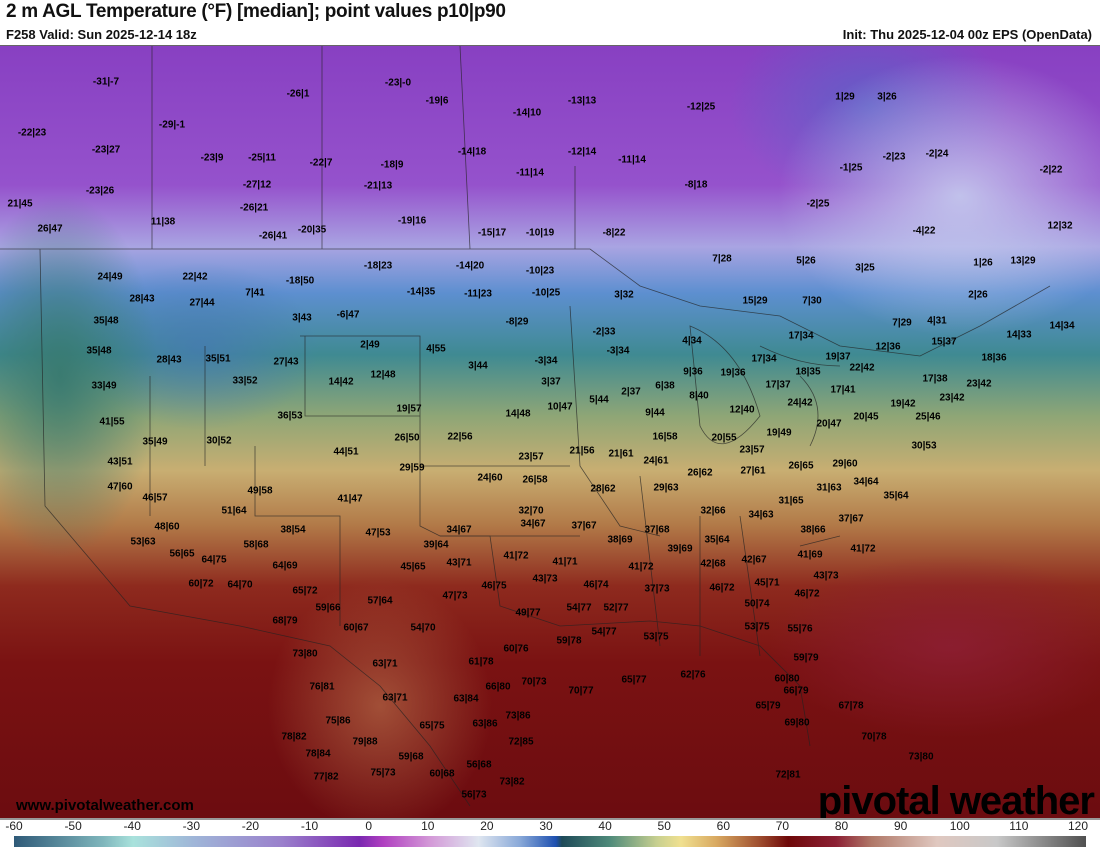 This screenshot has height=850, width=1100. What do you see at coordinates (863, 549) in the screenshot?
I see `point-value: 41|72` at bounding box center [863, 549].